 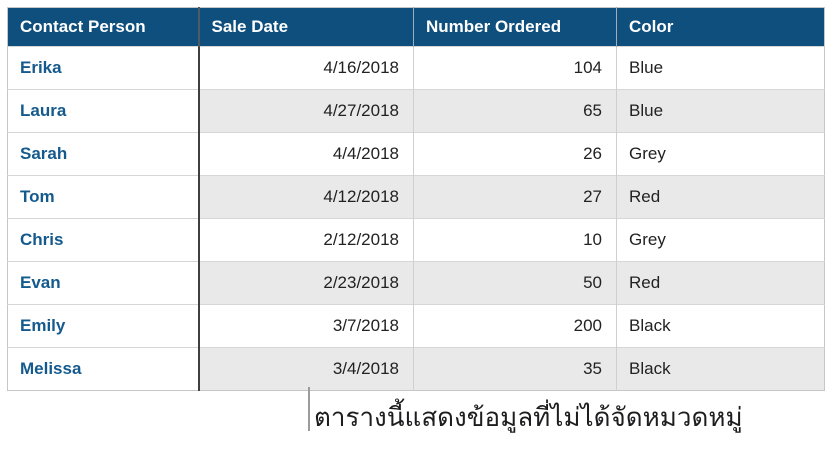 I want to click on table-row: Laura 4/27/2018 65 Blue, so click(x=416, y=111).